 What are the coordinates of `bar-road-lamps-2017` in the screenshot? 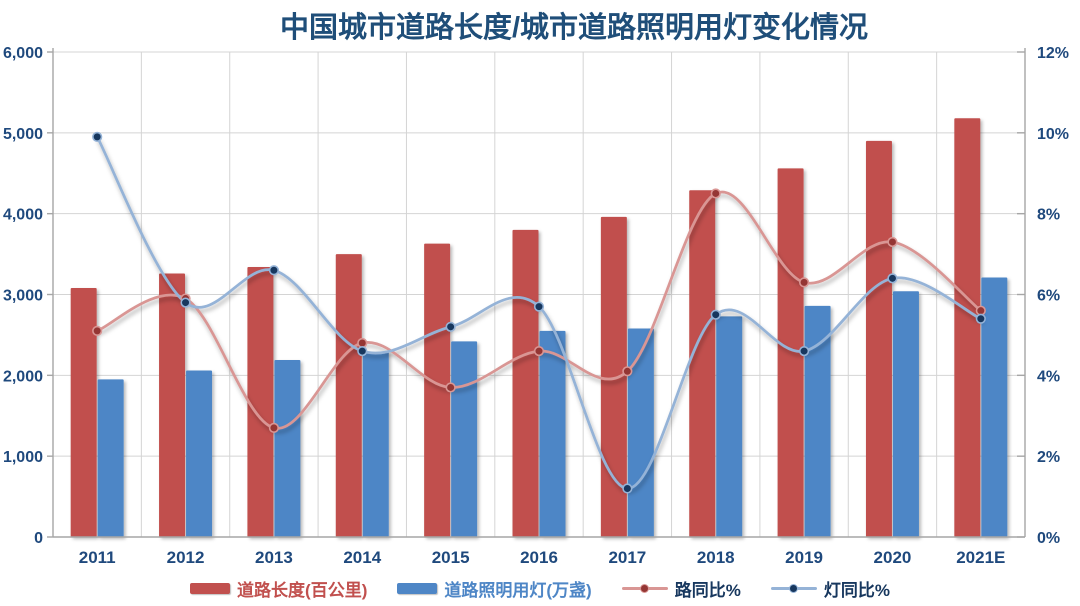 It's located at (640, 432).